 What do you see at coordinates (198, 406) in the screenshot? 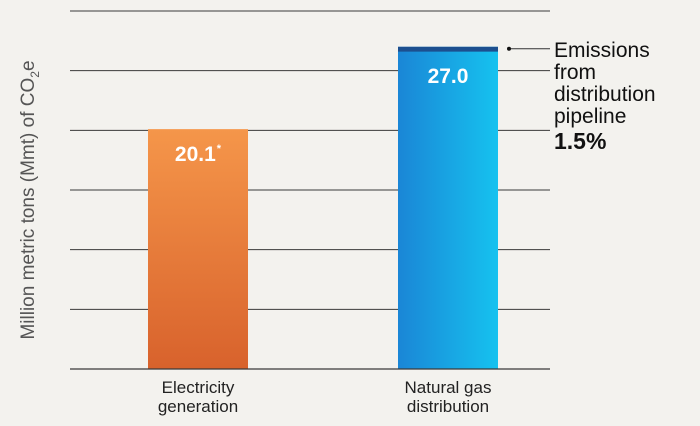
I see `x-tick-label-line: generation` at bounding box center [198, 406].